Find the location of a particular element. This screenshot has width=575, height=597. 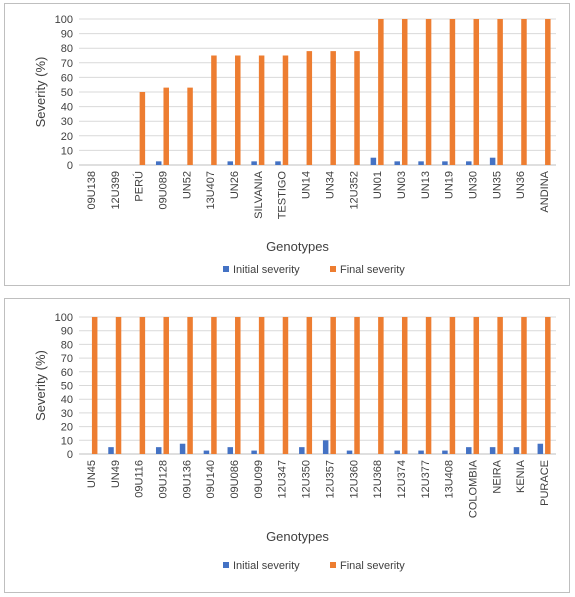

x-axis-title: Genotypes is located at coordinates (297, 536).